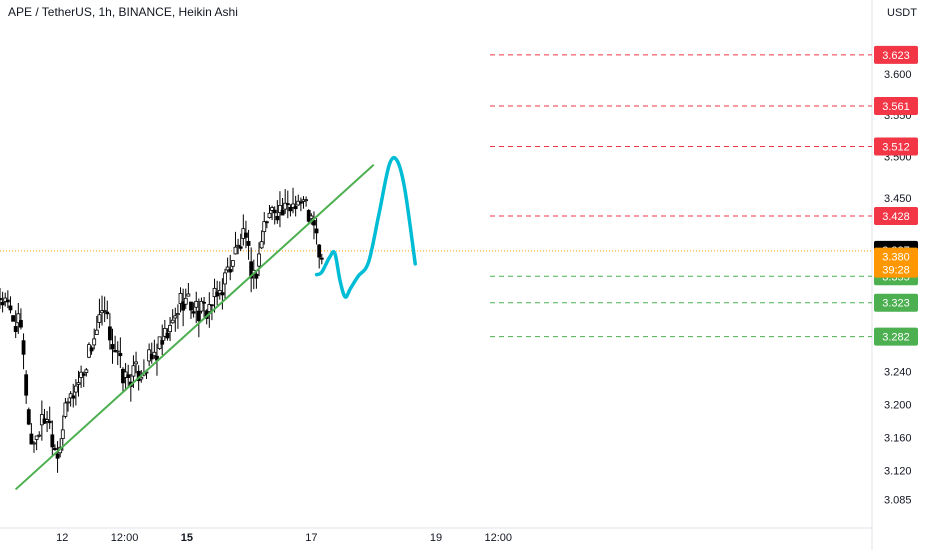 This screenshot has height=555, width=932. What do you see at coordinates (902, 13) in the screenshot?
I see `currency-label: USDT` at bounding box center [902, 13].